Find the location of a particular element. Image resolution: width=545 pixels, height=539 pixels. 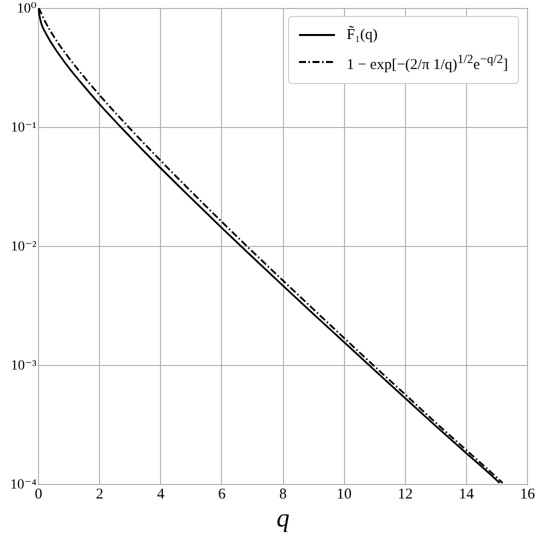

y-tick-label: 10⁻¹ is located at coordinates (23, 128).